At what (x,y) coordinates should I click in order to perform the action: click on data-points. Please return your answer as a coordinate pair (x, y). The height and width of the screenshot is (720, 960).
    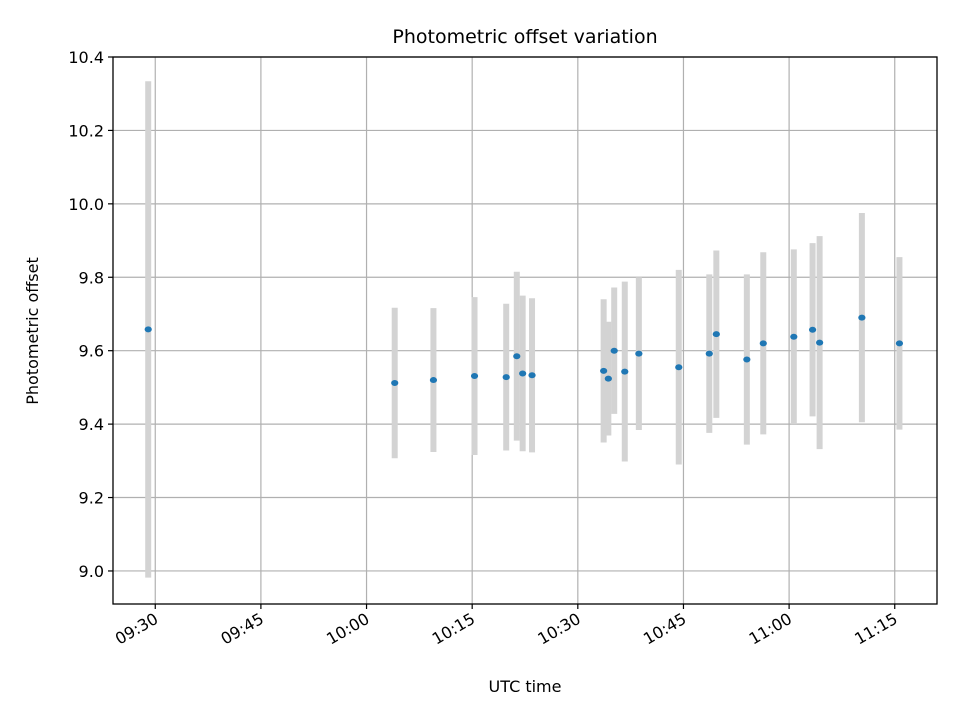
    Looking at the image, I should click on (524, 350).